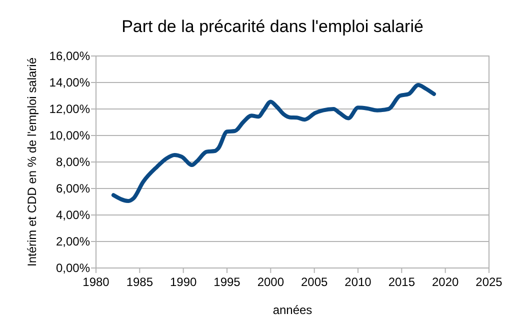 The height and width of the screenshot is (336, 518). Describe the element at coordinates (358, 282) in the screenshot. I see `x-tick-label: 2010` at that location.